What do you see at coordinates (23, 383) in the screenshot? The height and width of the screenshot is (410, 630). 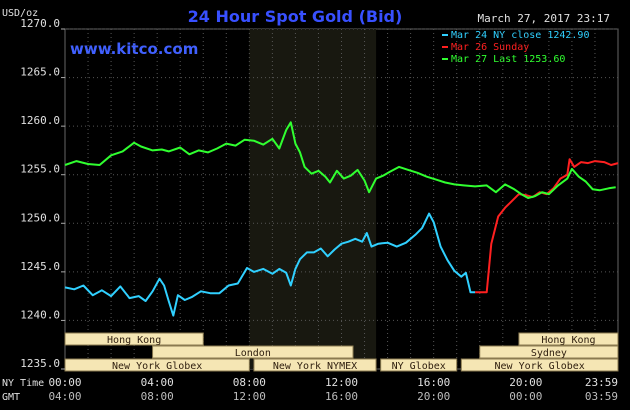 I see `ny-time-label: NY Time` at bounding box center [23, 383].